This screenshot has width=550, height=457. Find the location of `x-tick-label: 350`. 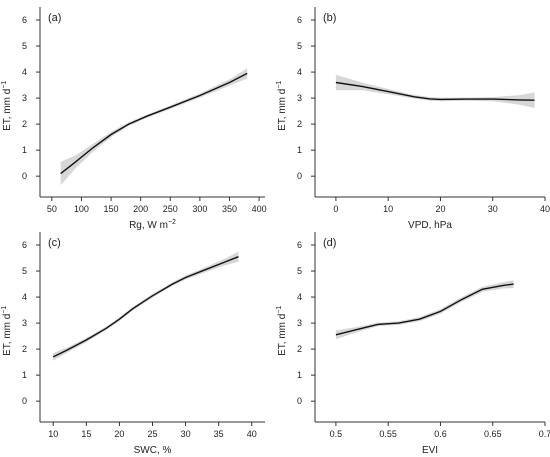

x-tick-label: 350 is located at coordinates (229, 209).